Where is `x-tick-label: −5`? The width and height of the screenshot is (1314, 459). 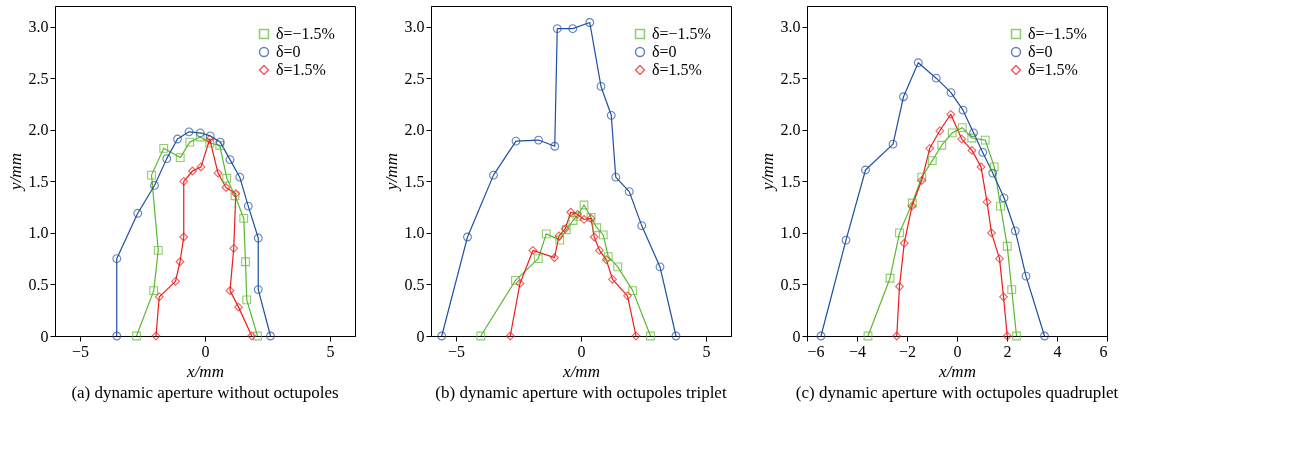
x-tick-label: −5 is located at coordinates (80, 351).